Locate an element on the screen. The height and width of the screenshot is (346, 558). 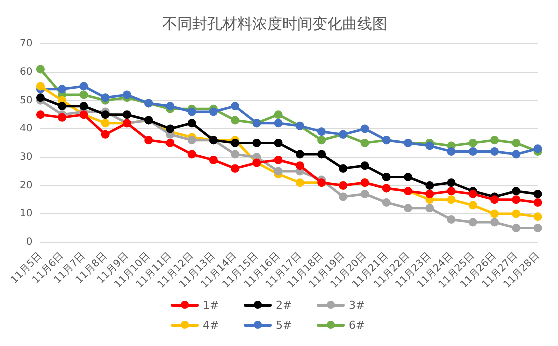
legend-label: 5# is located at coordinates (284, 325).